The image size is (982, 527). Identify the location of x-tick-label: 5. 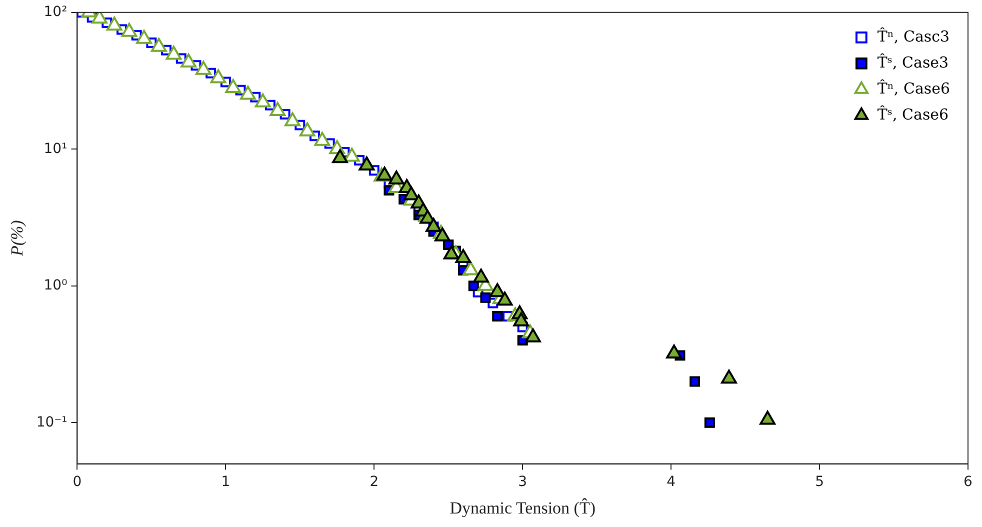
(819, 482).